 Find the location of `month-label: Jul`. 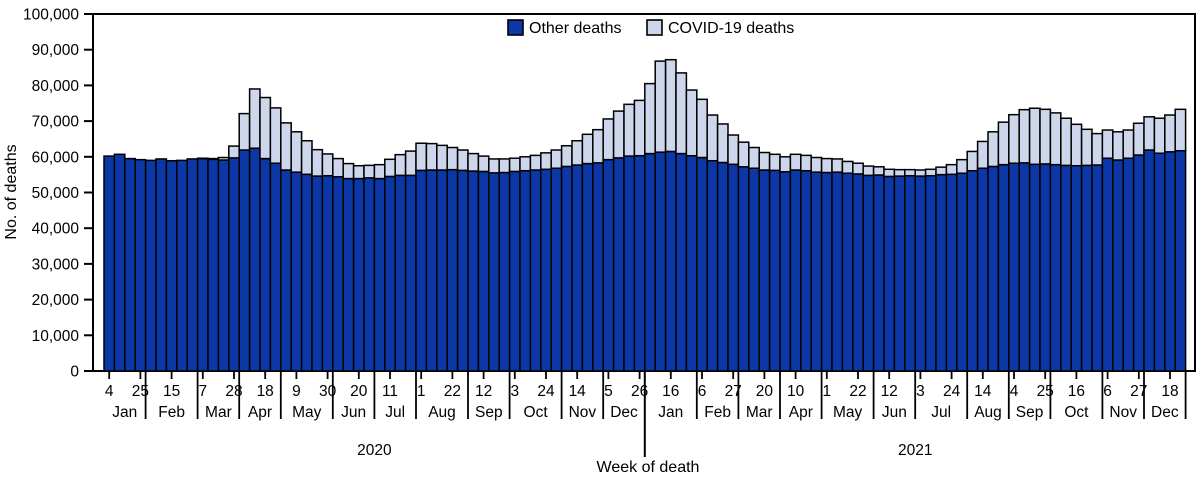

month-label: Jul is located at coordinates (395, 412).